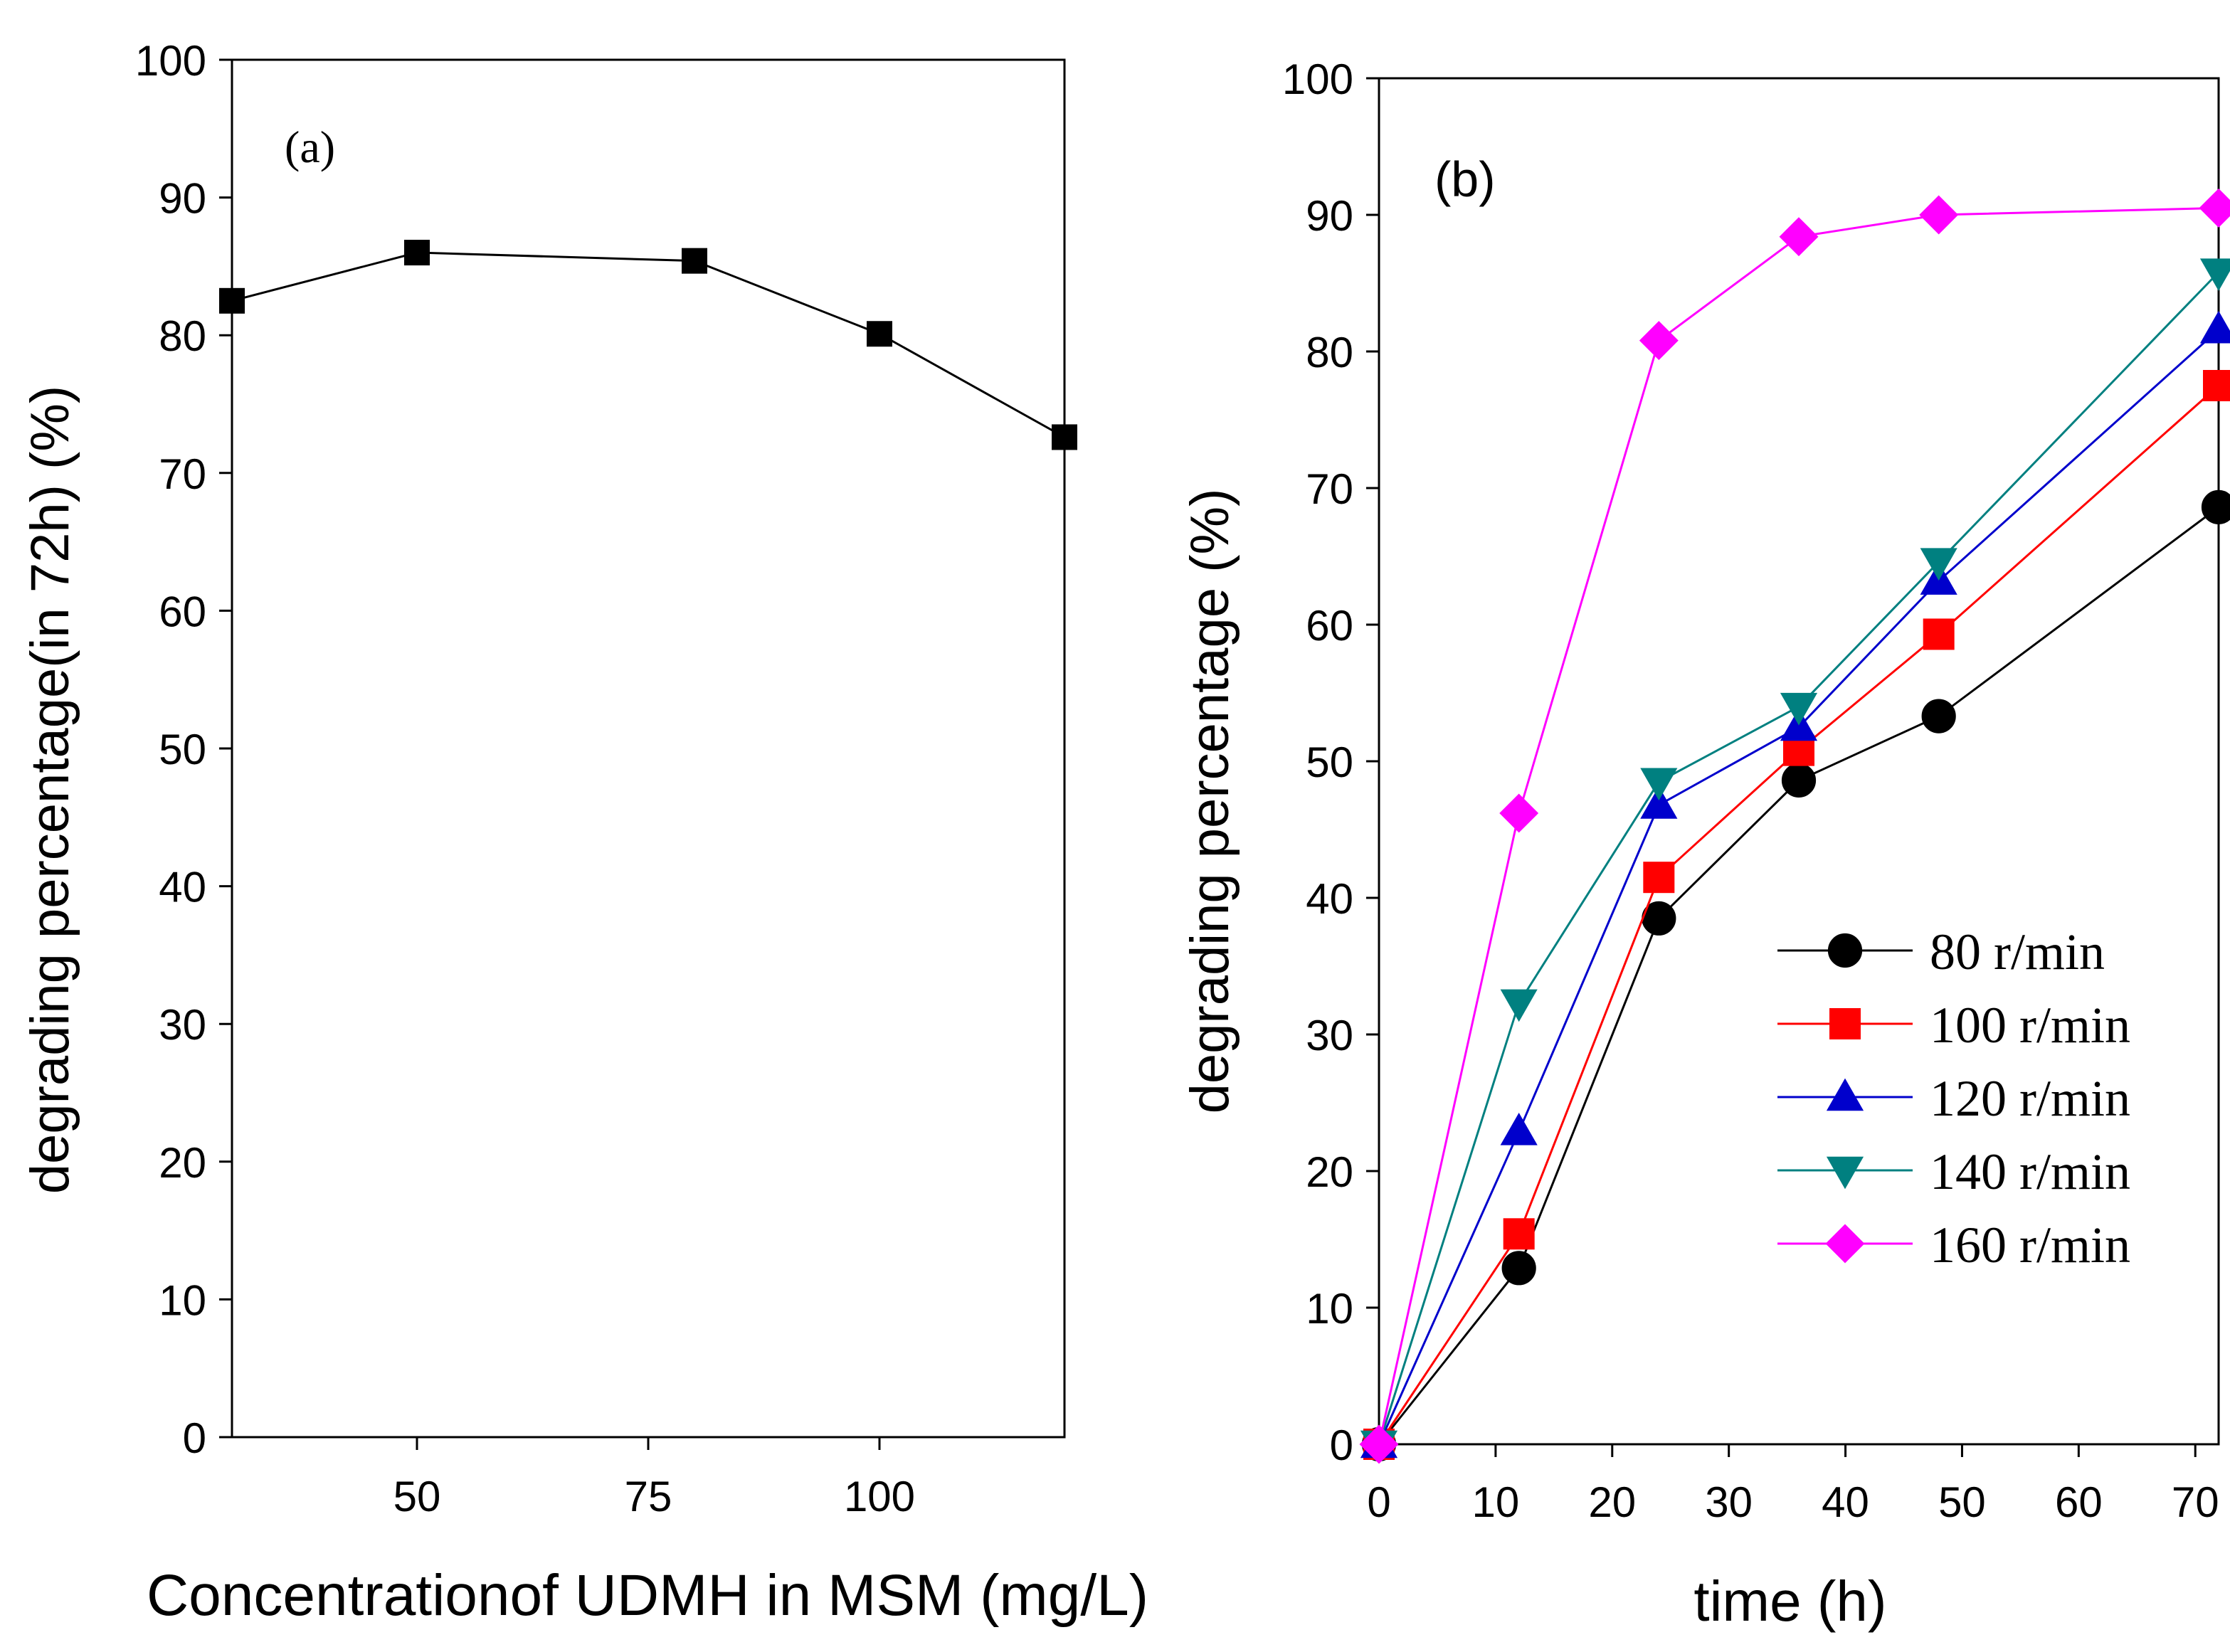 This screenshot has height=1652, width=2230. What do you see at coordinates (879, 1496) in the screenshot?
I see `x-tick-label: 100` at bounding box center [879, 1496].